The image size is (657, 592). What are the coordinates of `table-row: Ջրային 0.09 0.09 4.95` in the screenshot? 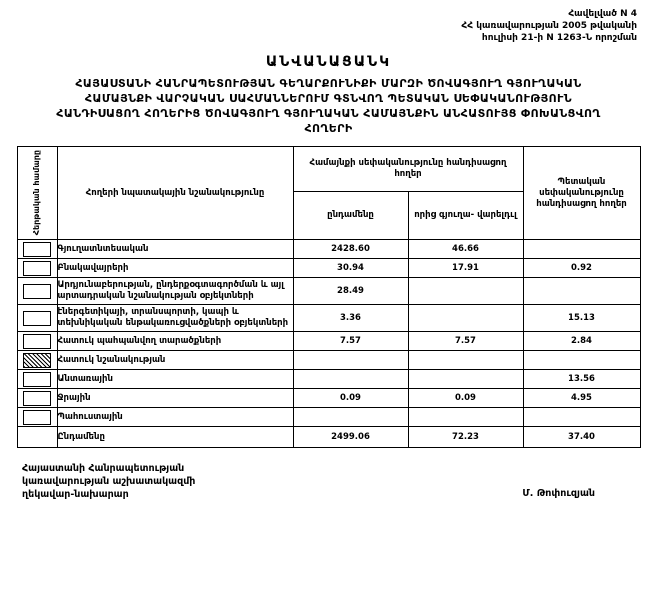 It's located at (328, 398).